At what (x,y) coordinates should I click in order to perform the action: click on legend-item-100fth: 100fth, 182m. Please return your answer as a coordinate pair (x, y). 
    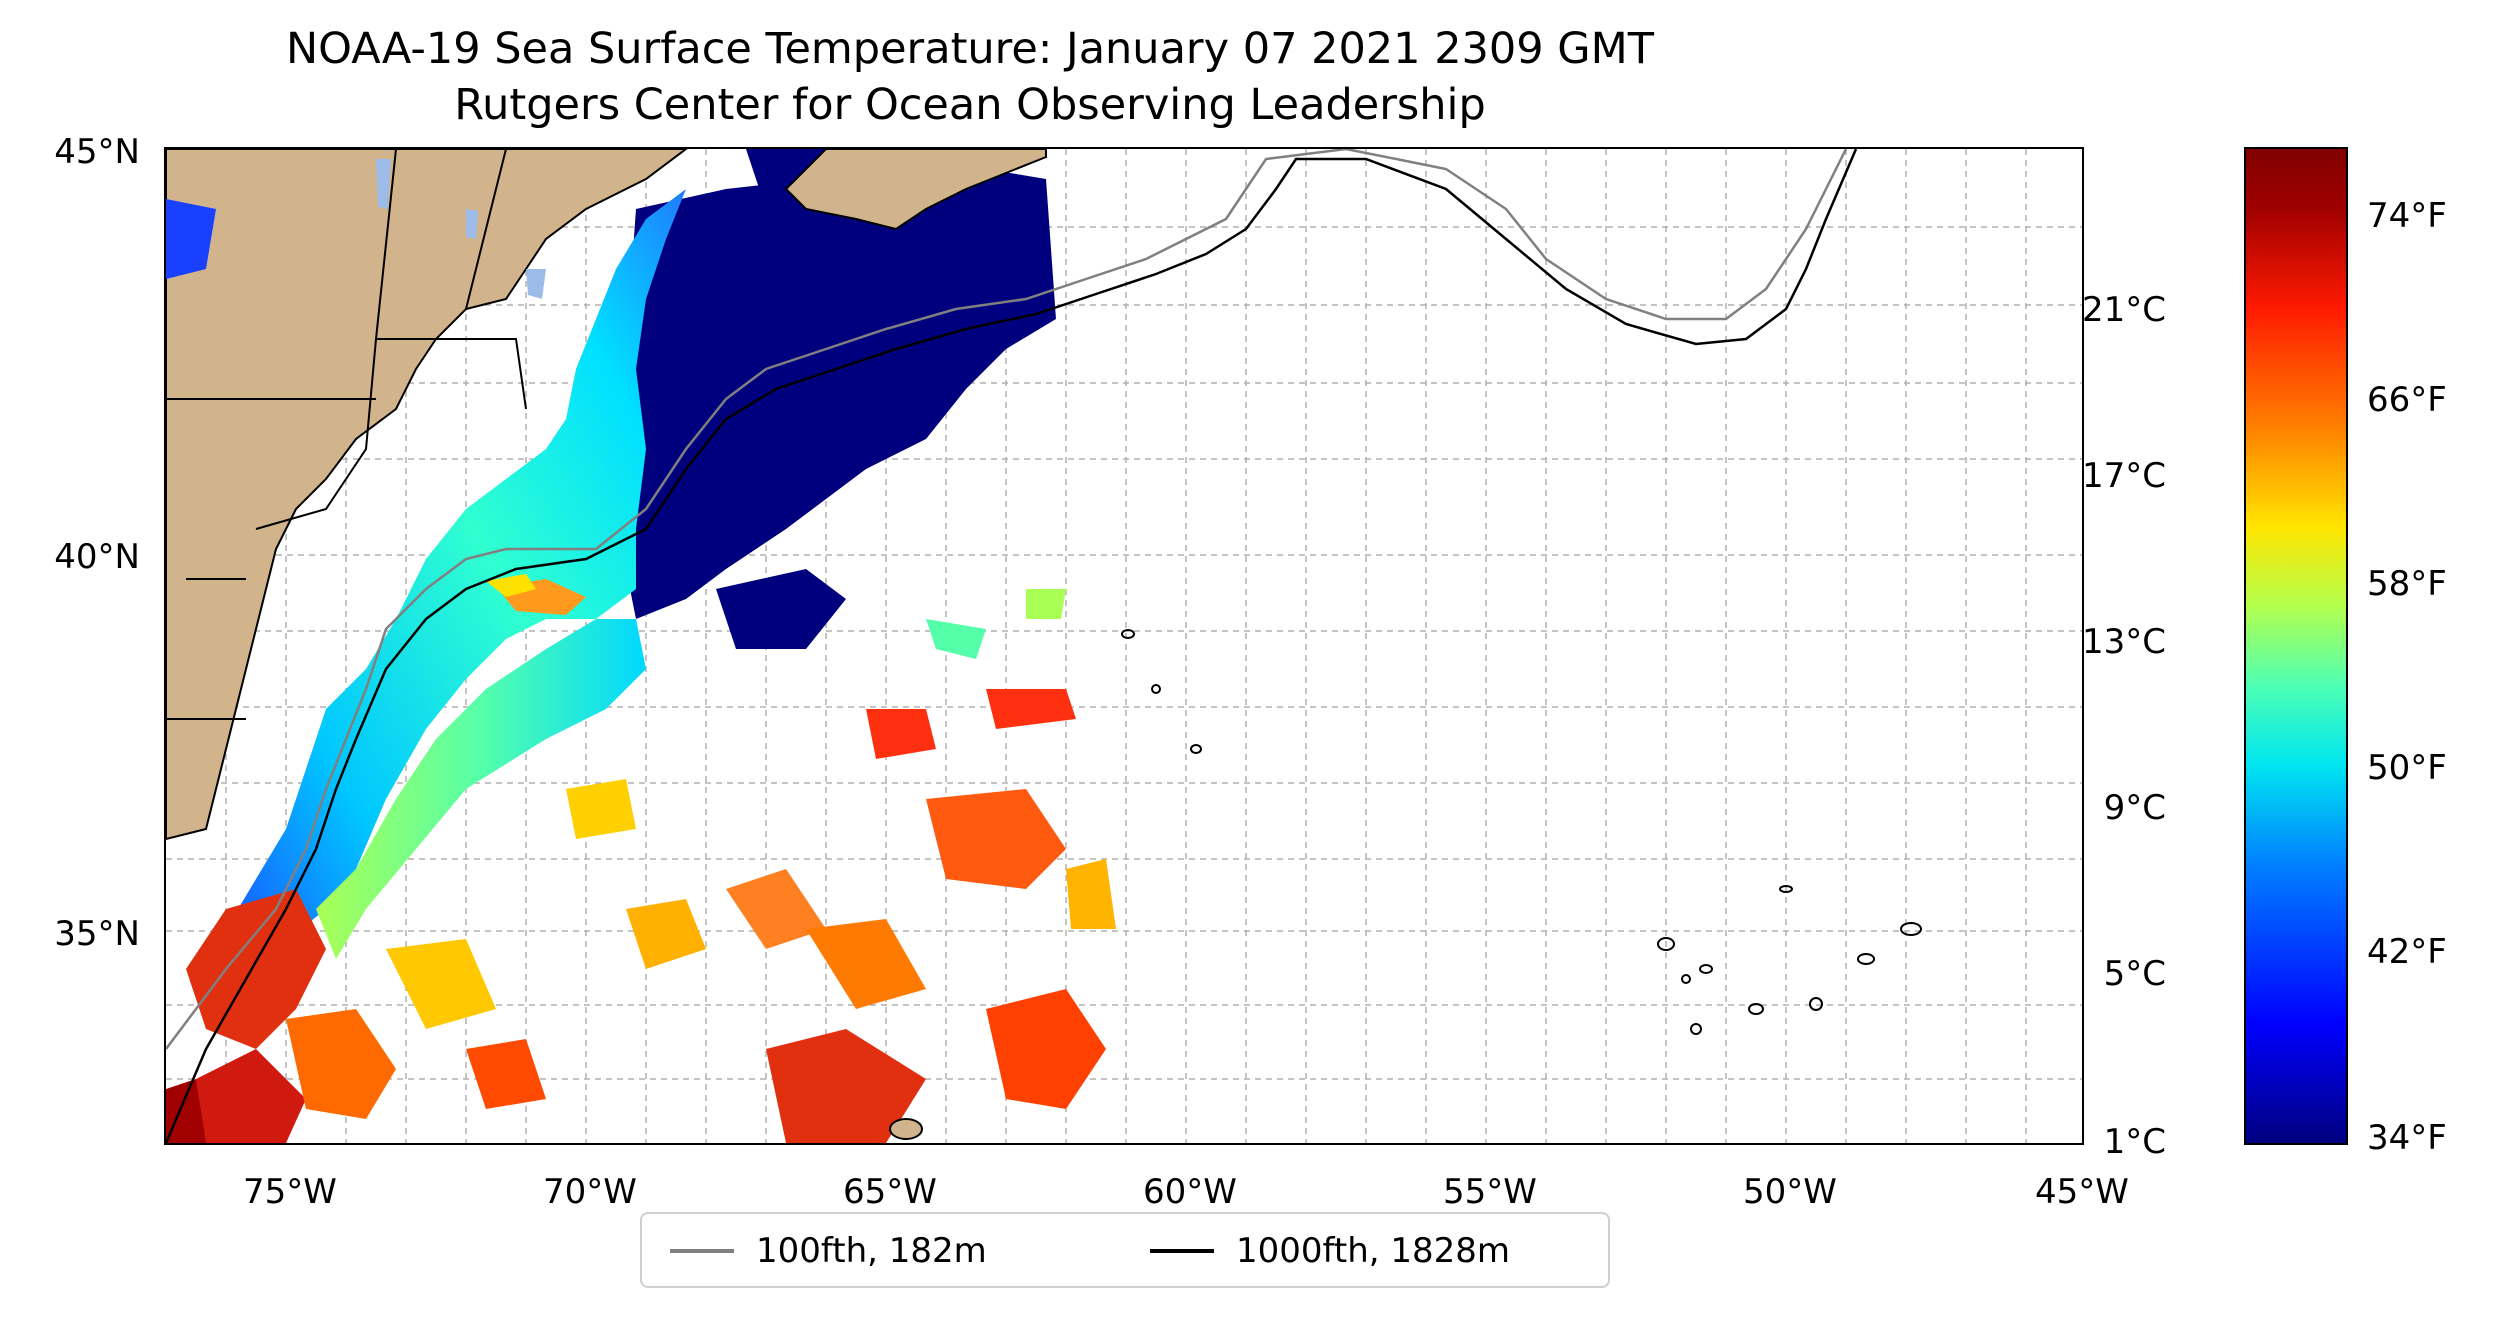
    Looking at the image, I should click on (828, 1251).